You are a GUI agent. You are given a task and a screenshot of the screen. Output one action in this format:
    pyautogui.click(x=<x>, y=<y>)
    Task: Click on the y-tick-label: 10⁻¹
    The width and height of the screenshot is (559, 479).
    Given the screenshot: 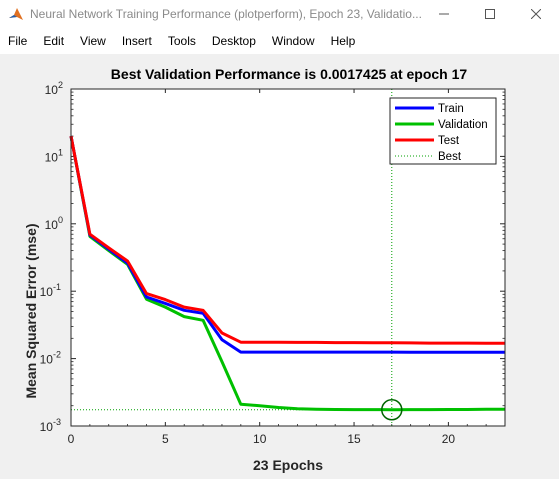 What is the action you would take?
    pyautogui.click(x=50, y=290)
    